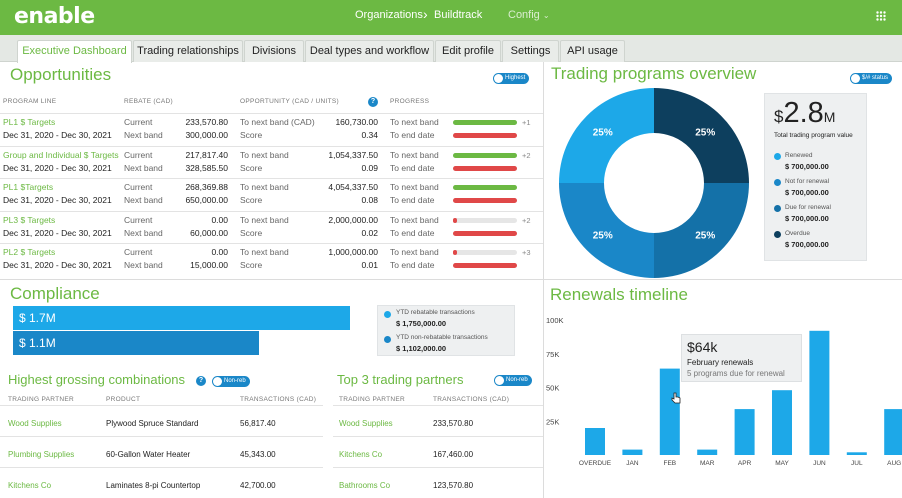 The image size is (902, 498). What do you see at coordinates (606, 230) in the screenshot?
I see `donut-slice-not-for-renewal` at bounding box center [606, 230].